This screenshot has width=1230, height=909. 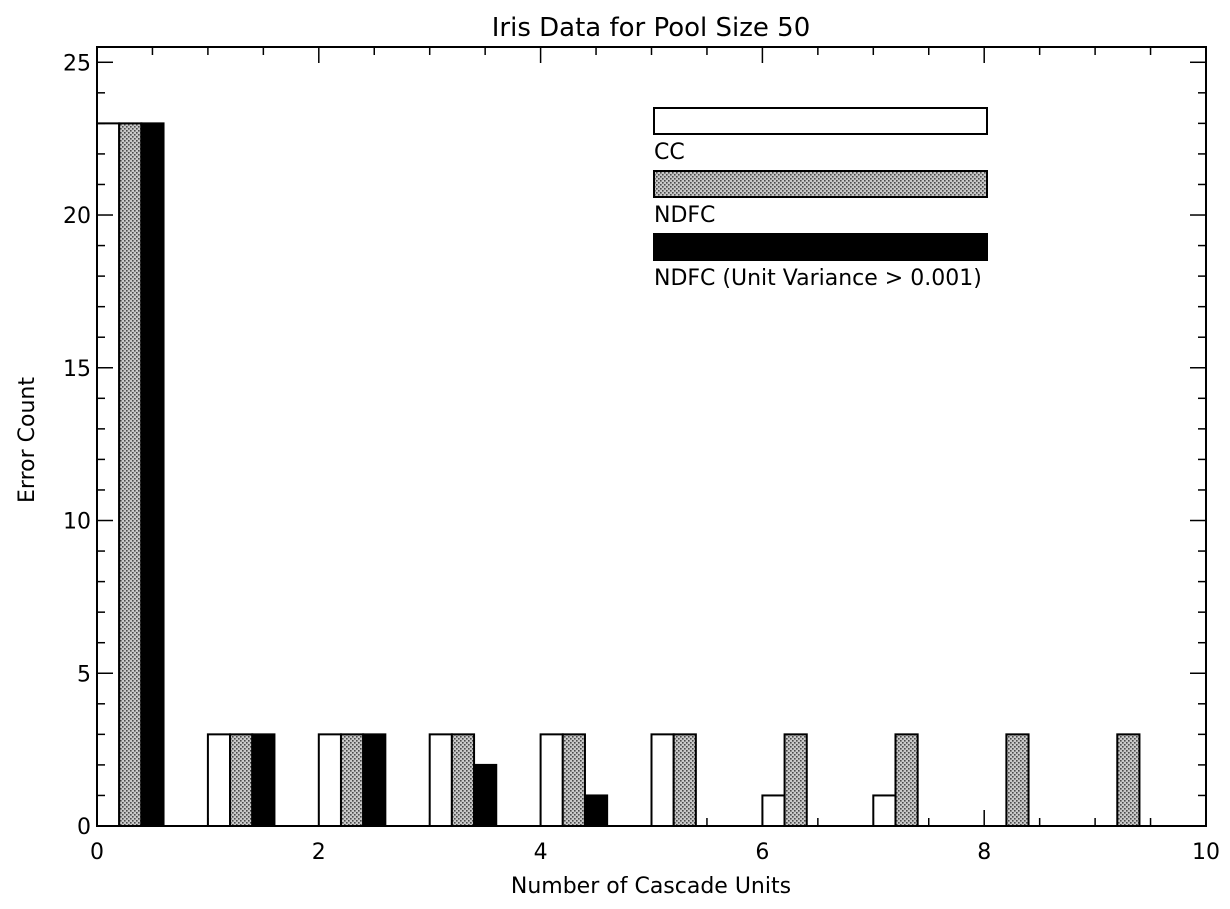 What do you see at coordinates (762, 852) in the screenshot?
I see `x-tick-label: 6` at bounding box center [762, 852].